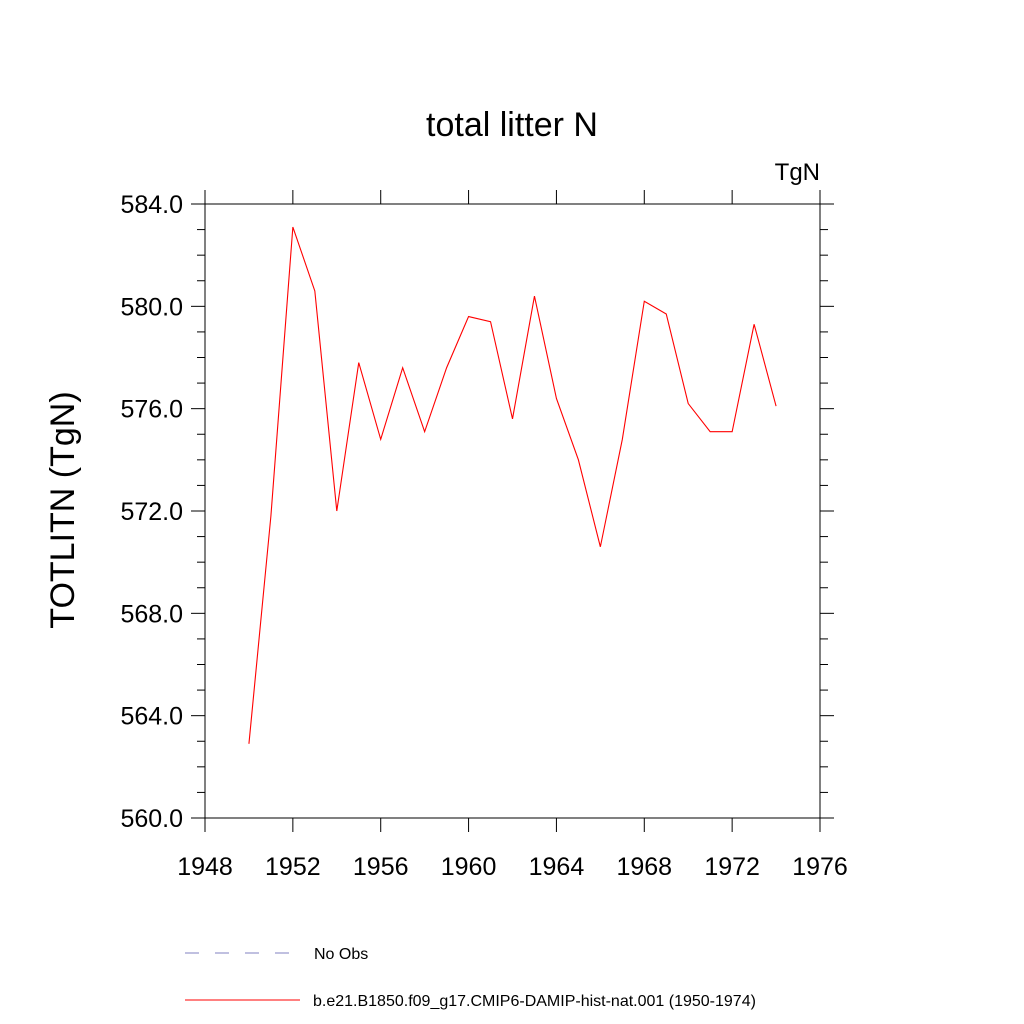 The height and width of the screenshot is (1024, 1024). What do you see at coordinates (151, 819) in the screenshot?
I see `y-tick-label: 560.0` at bounding box center [151, 819].